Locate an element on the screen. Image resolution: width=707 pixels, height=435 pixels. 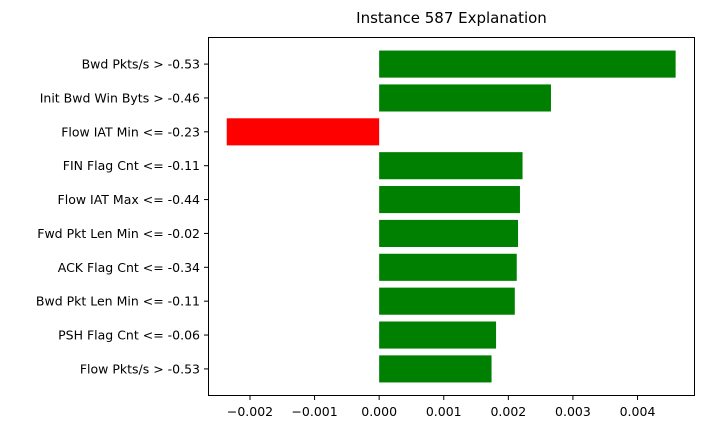
x-ticks: −0.002 −0.001 0.000 0.001 0.002 0.003 0.004 is located at coordinates (441, 407).